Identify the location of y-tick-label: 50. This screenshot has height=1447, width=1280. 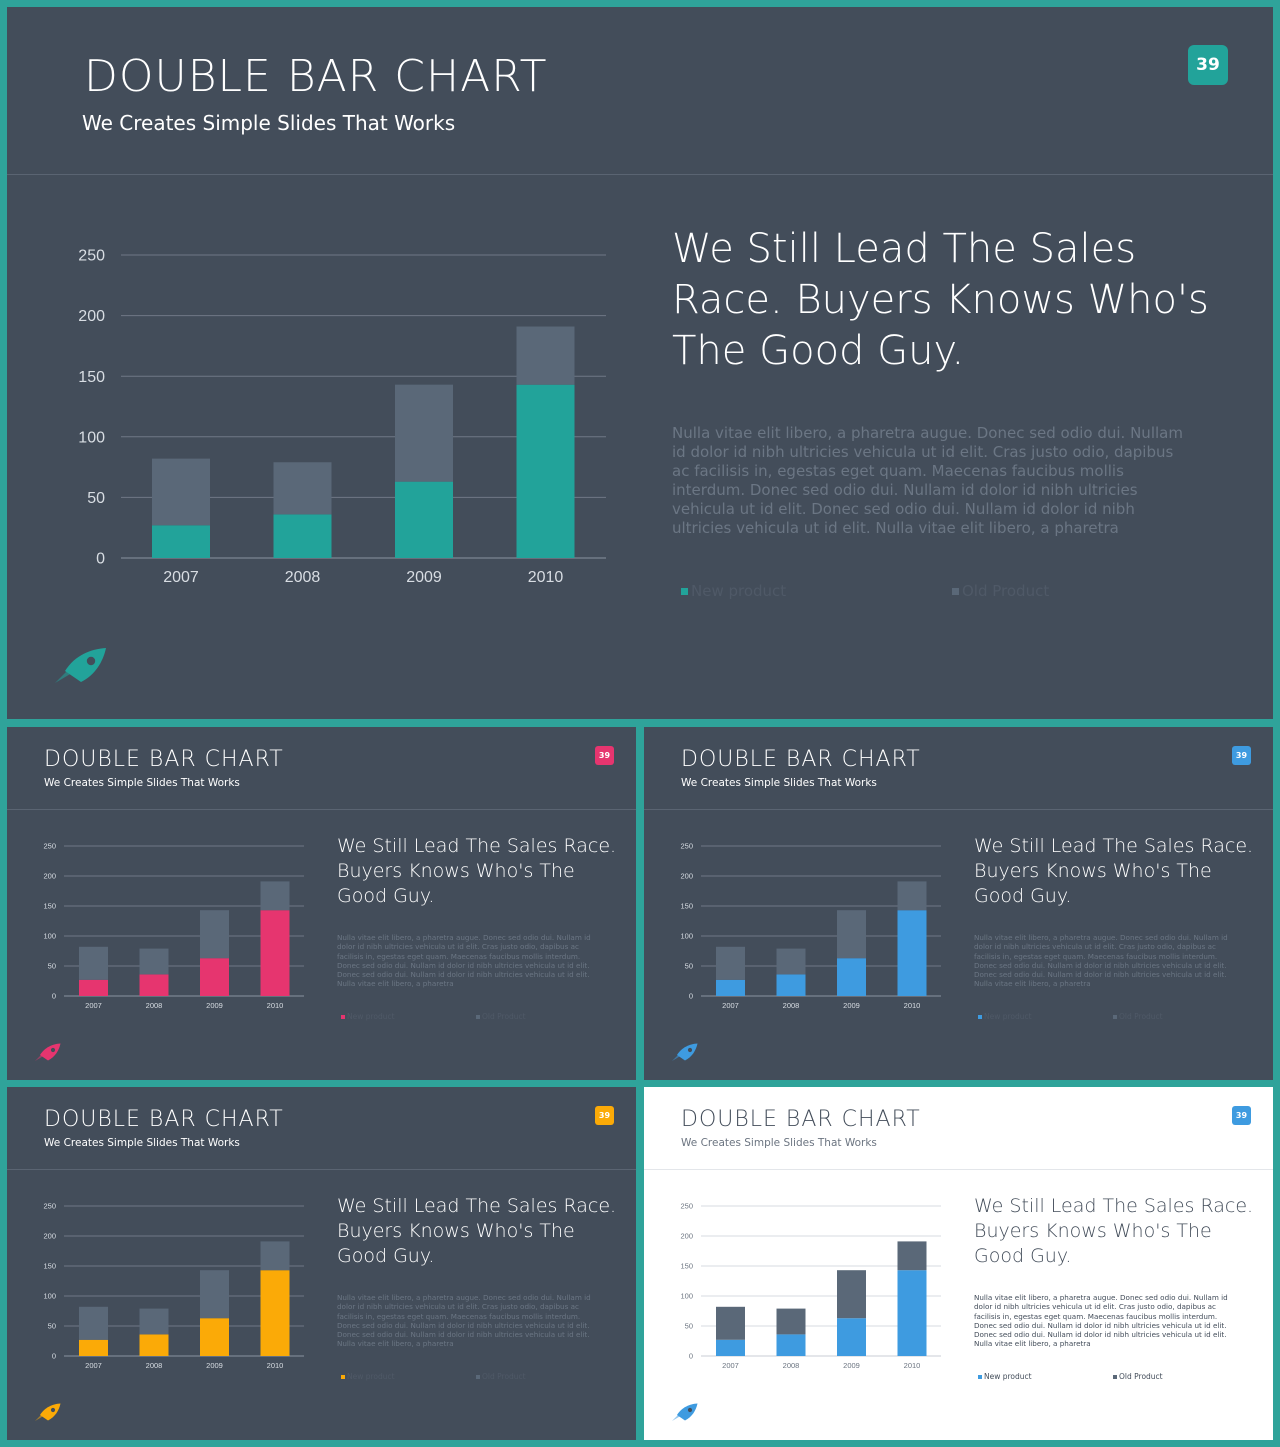
(689, 1326).